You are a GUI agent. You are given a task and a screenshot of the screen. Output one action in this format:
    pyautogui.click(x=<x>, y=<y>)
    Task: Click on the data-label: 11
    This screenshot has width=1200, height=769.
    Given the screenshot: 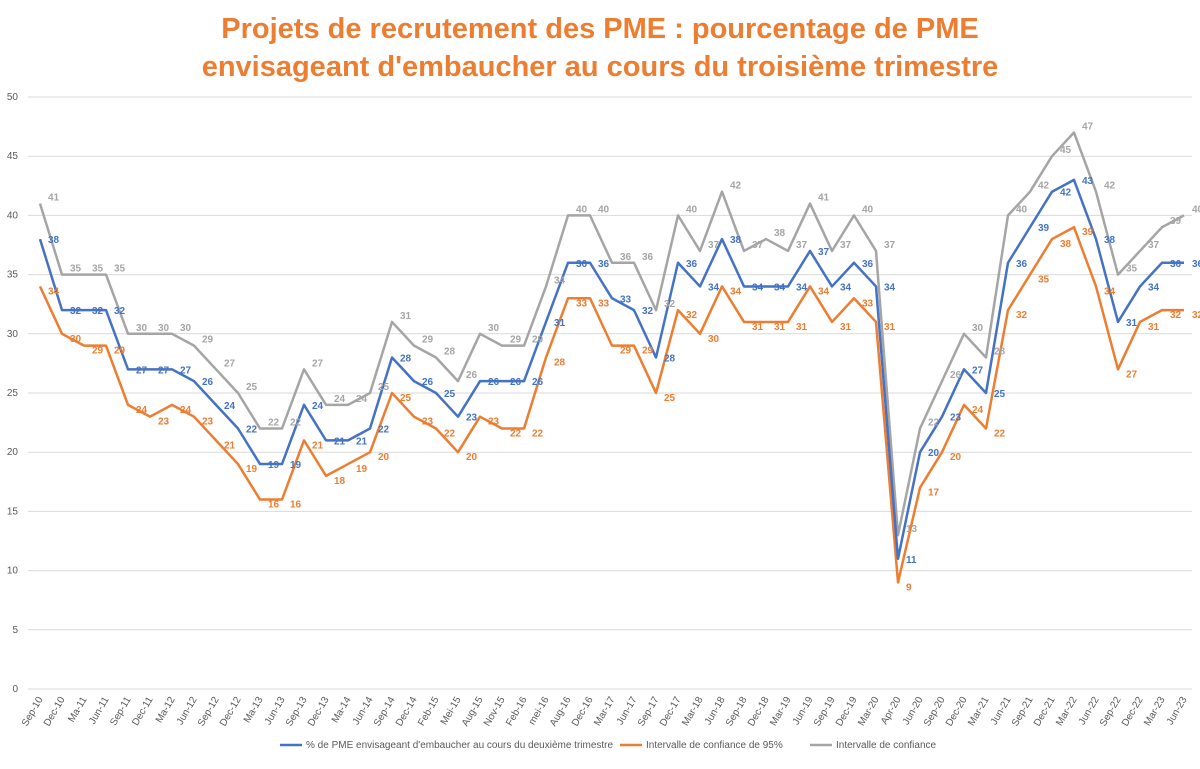 What is the action you would take?
    pyautogui.click(x=911, y=560)
    